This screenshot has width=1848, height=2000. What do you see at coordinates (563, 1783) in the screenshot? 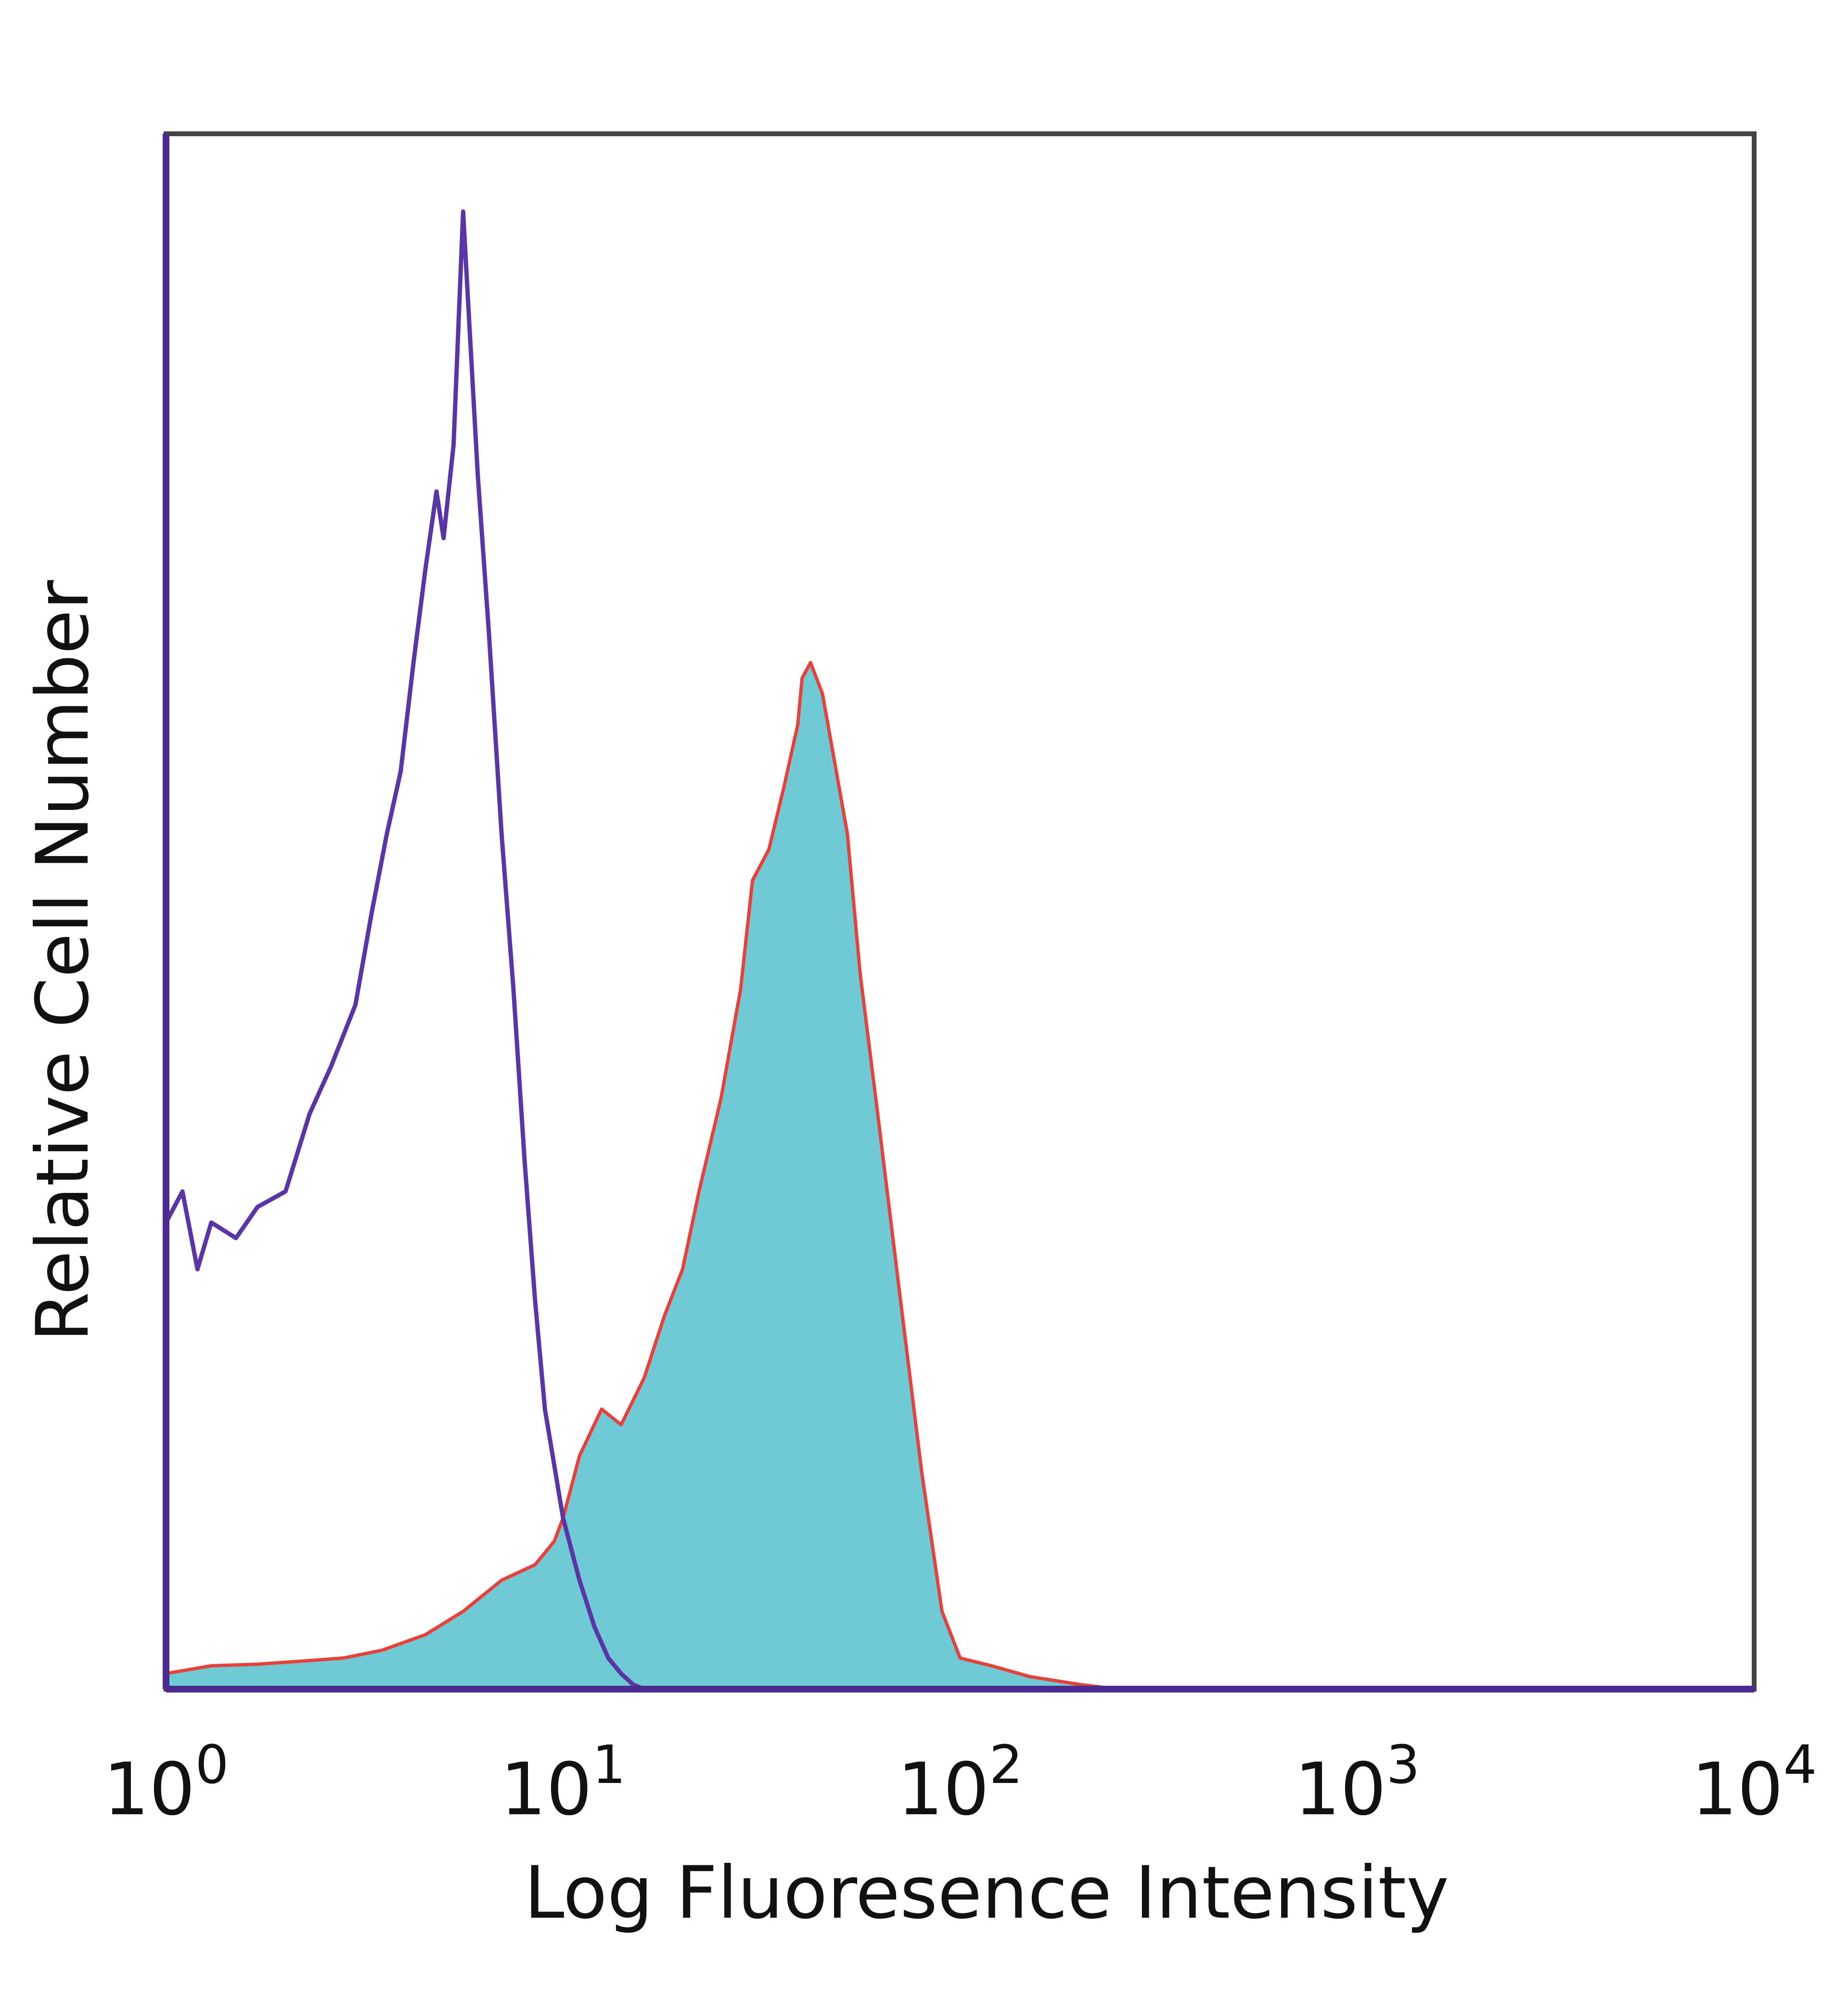
I see `x-tick-label-1: 10¹` at bounding box center [563, 1783].